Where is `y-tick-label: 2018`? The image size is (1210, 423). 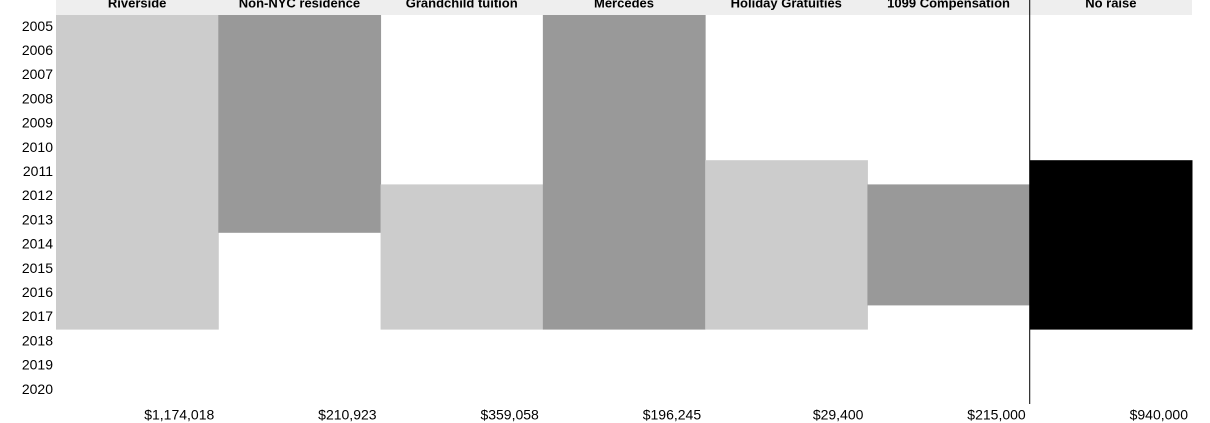 y-tick-label: 2018 is located at coordinates (37, 340).